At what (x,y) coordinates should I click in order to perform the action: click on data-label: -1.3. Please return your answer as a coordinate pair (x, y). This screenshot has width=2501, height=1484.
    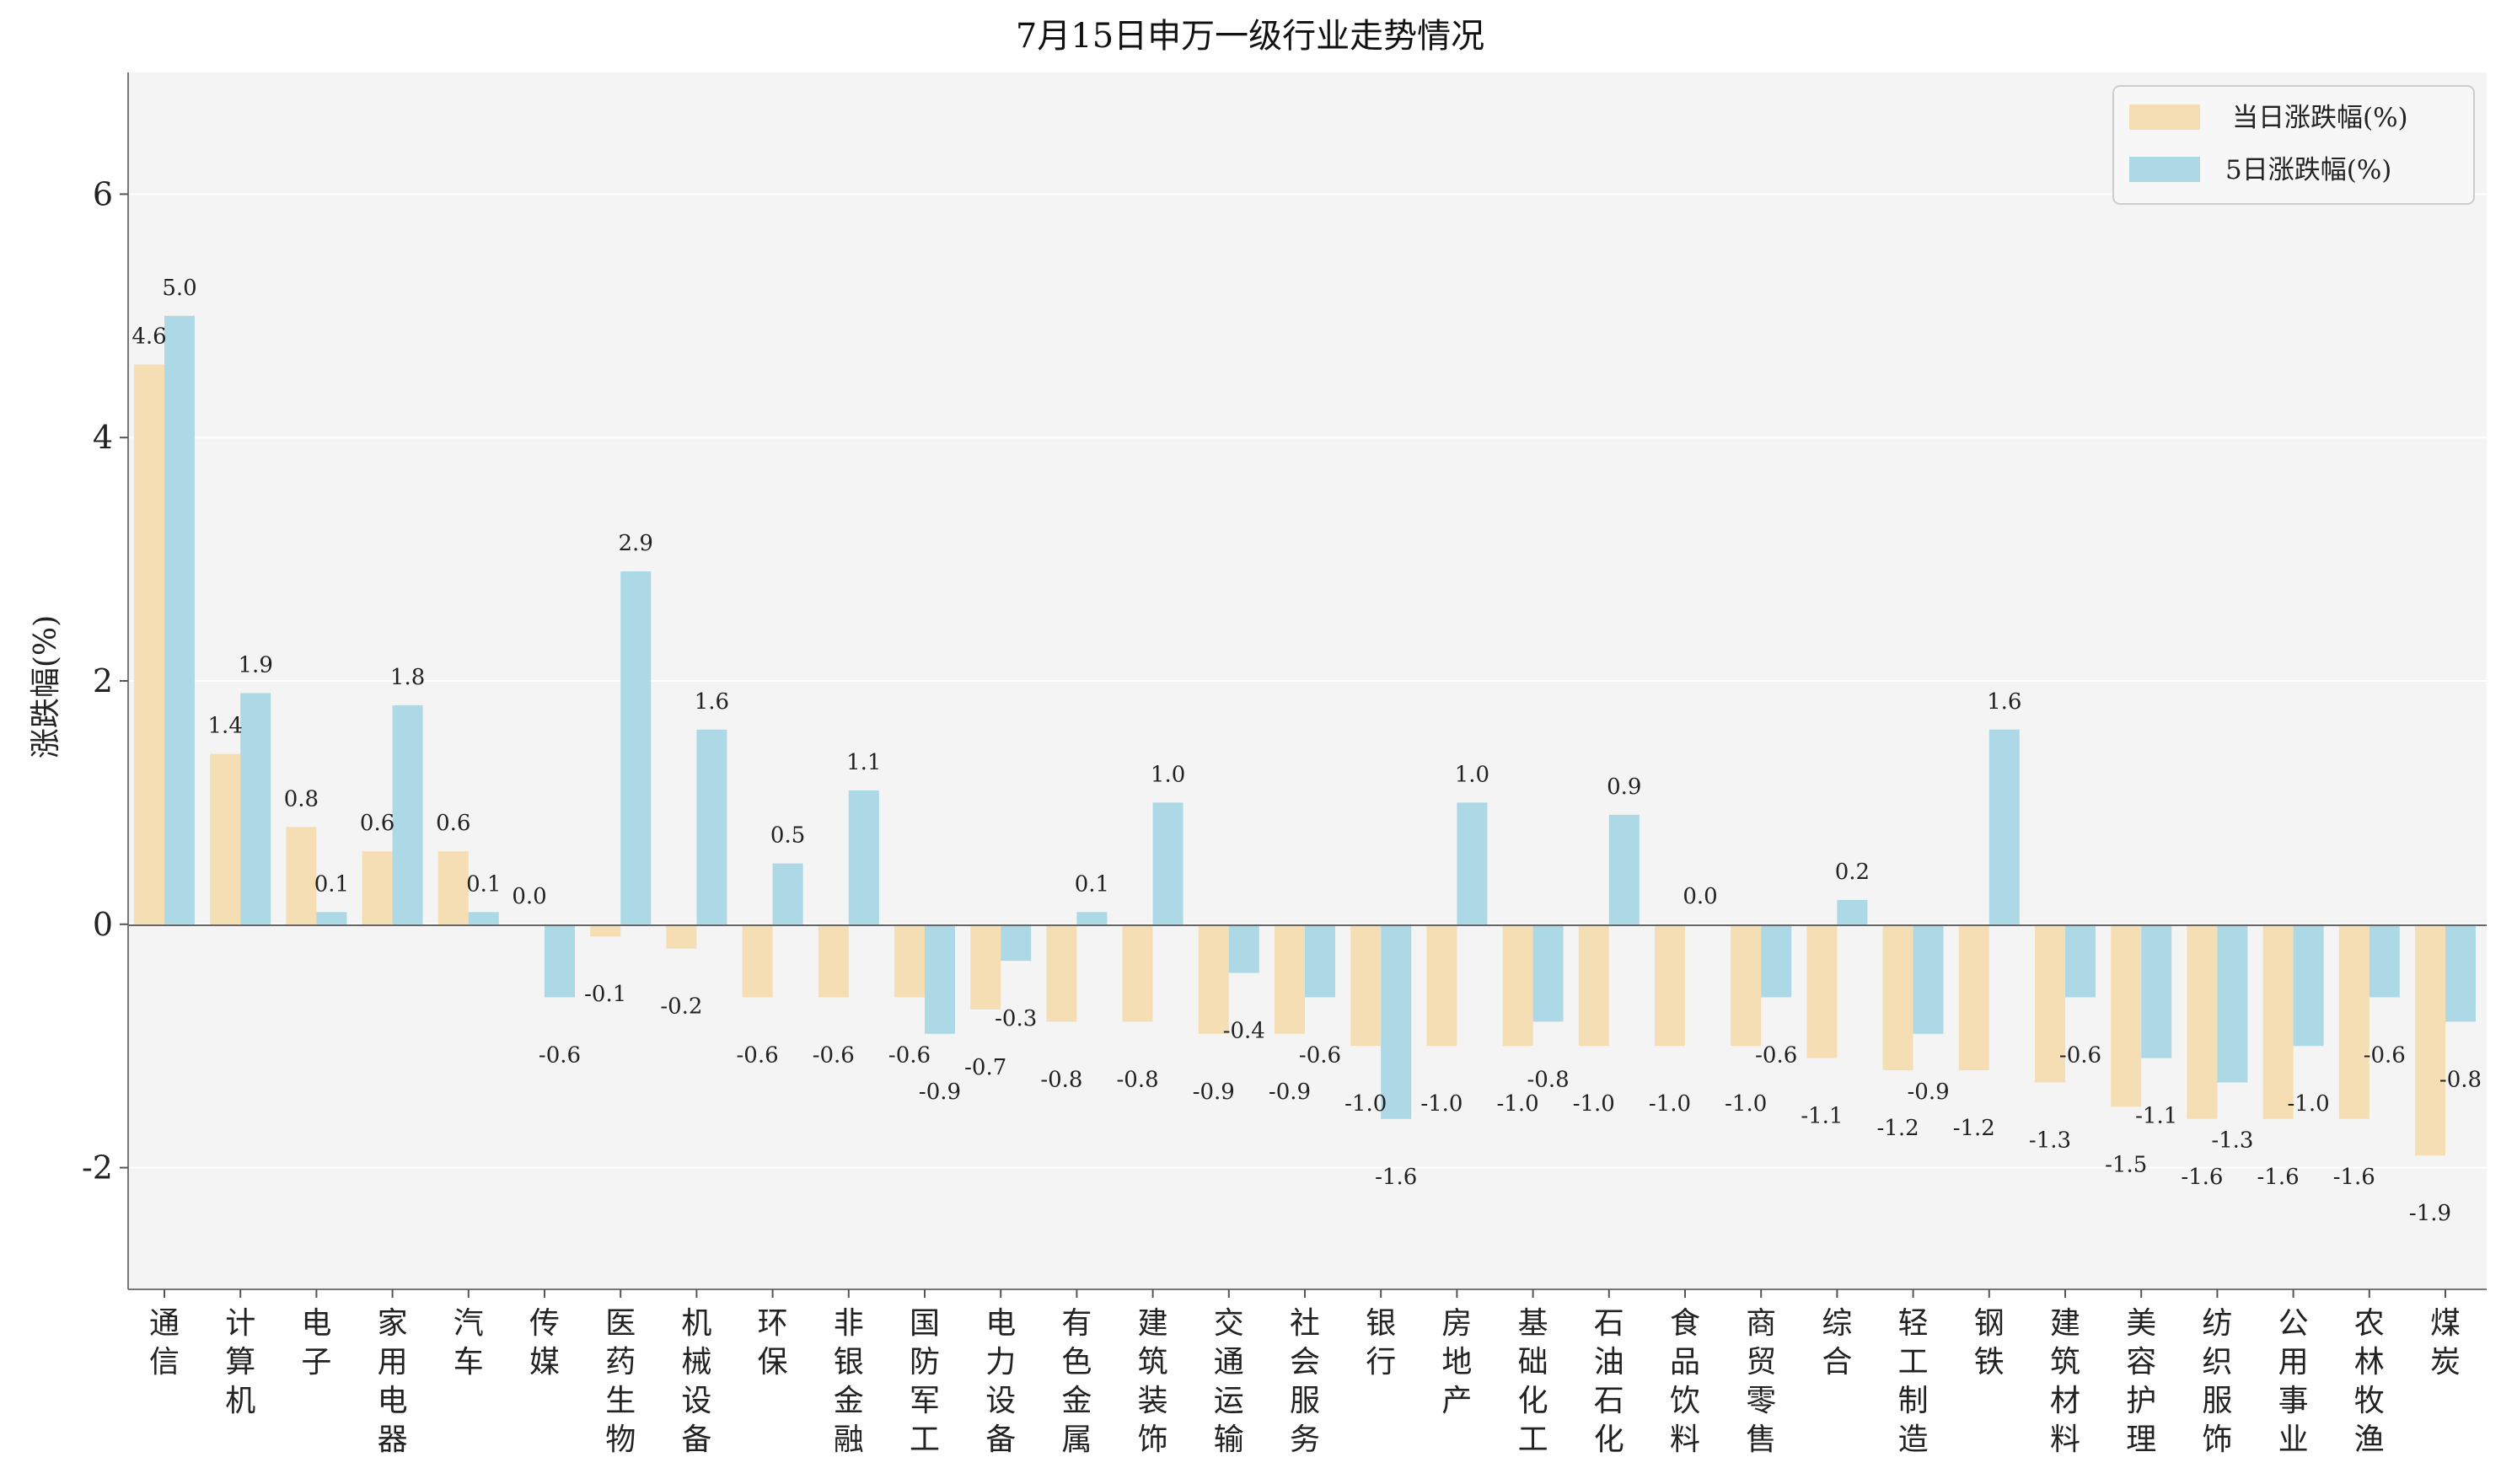
    Looking at the image, I should click on (2050, 1141).